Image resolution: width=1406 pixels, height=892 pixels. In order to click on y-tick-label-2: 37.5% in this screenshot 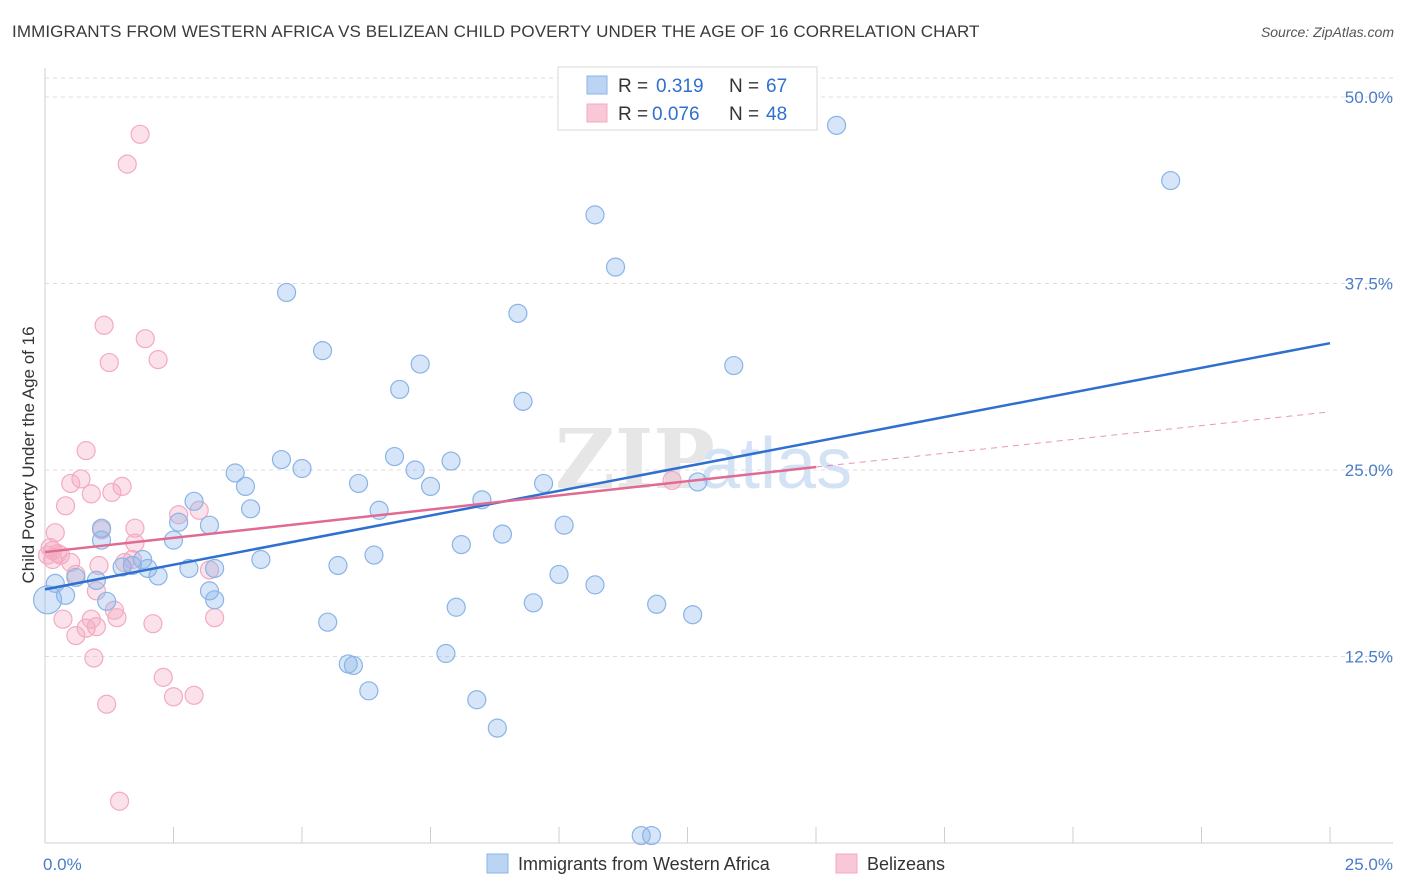, I will do `click(1369, 284)`.